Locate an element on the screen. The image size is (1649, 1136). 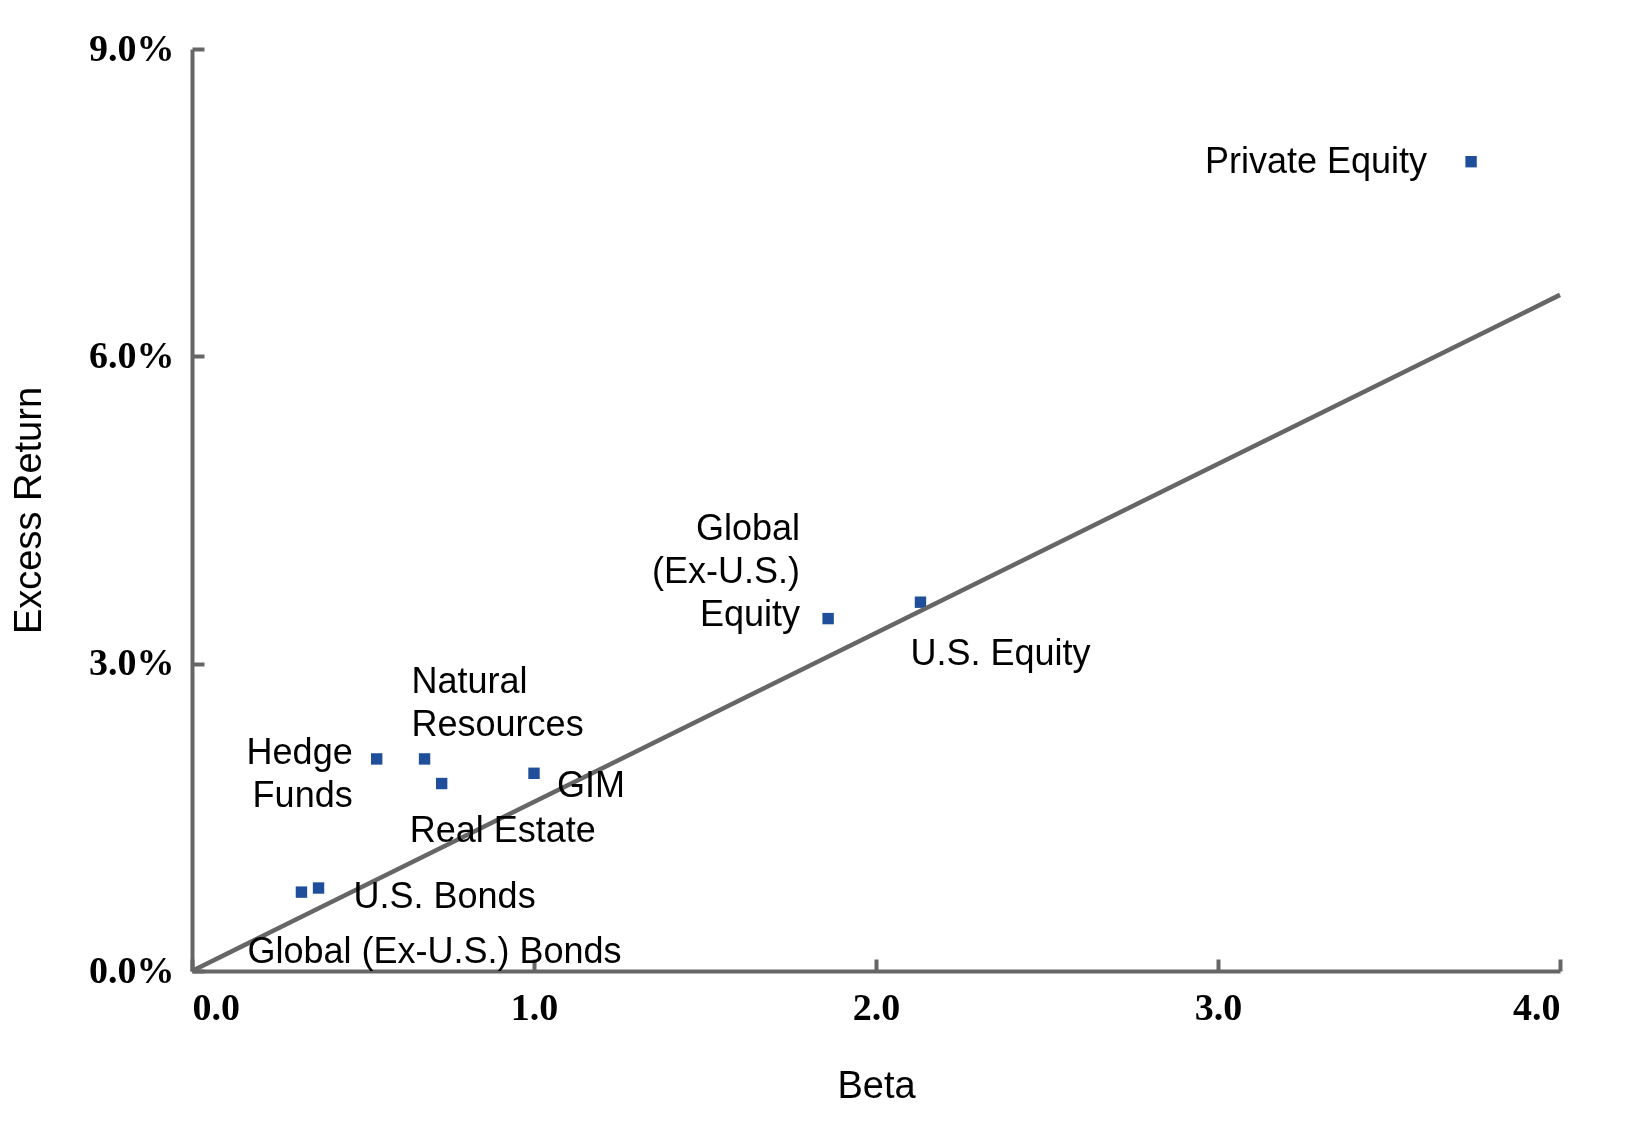
y-tick-label: 9.0% is located at coordinates (132, 47).